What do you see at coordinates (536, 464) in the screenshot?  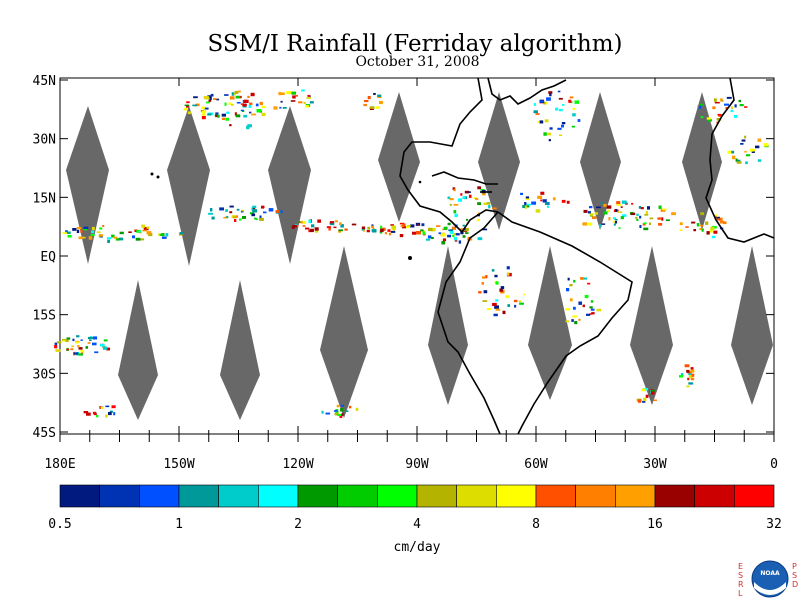 I see `lon-label: 60W` at bounding box center [536, 464].